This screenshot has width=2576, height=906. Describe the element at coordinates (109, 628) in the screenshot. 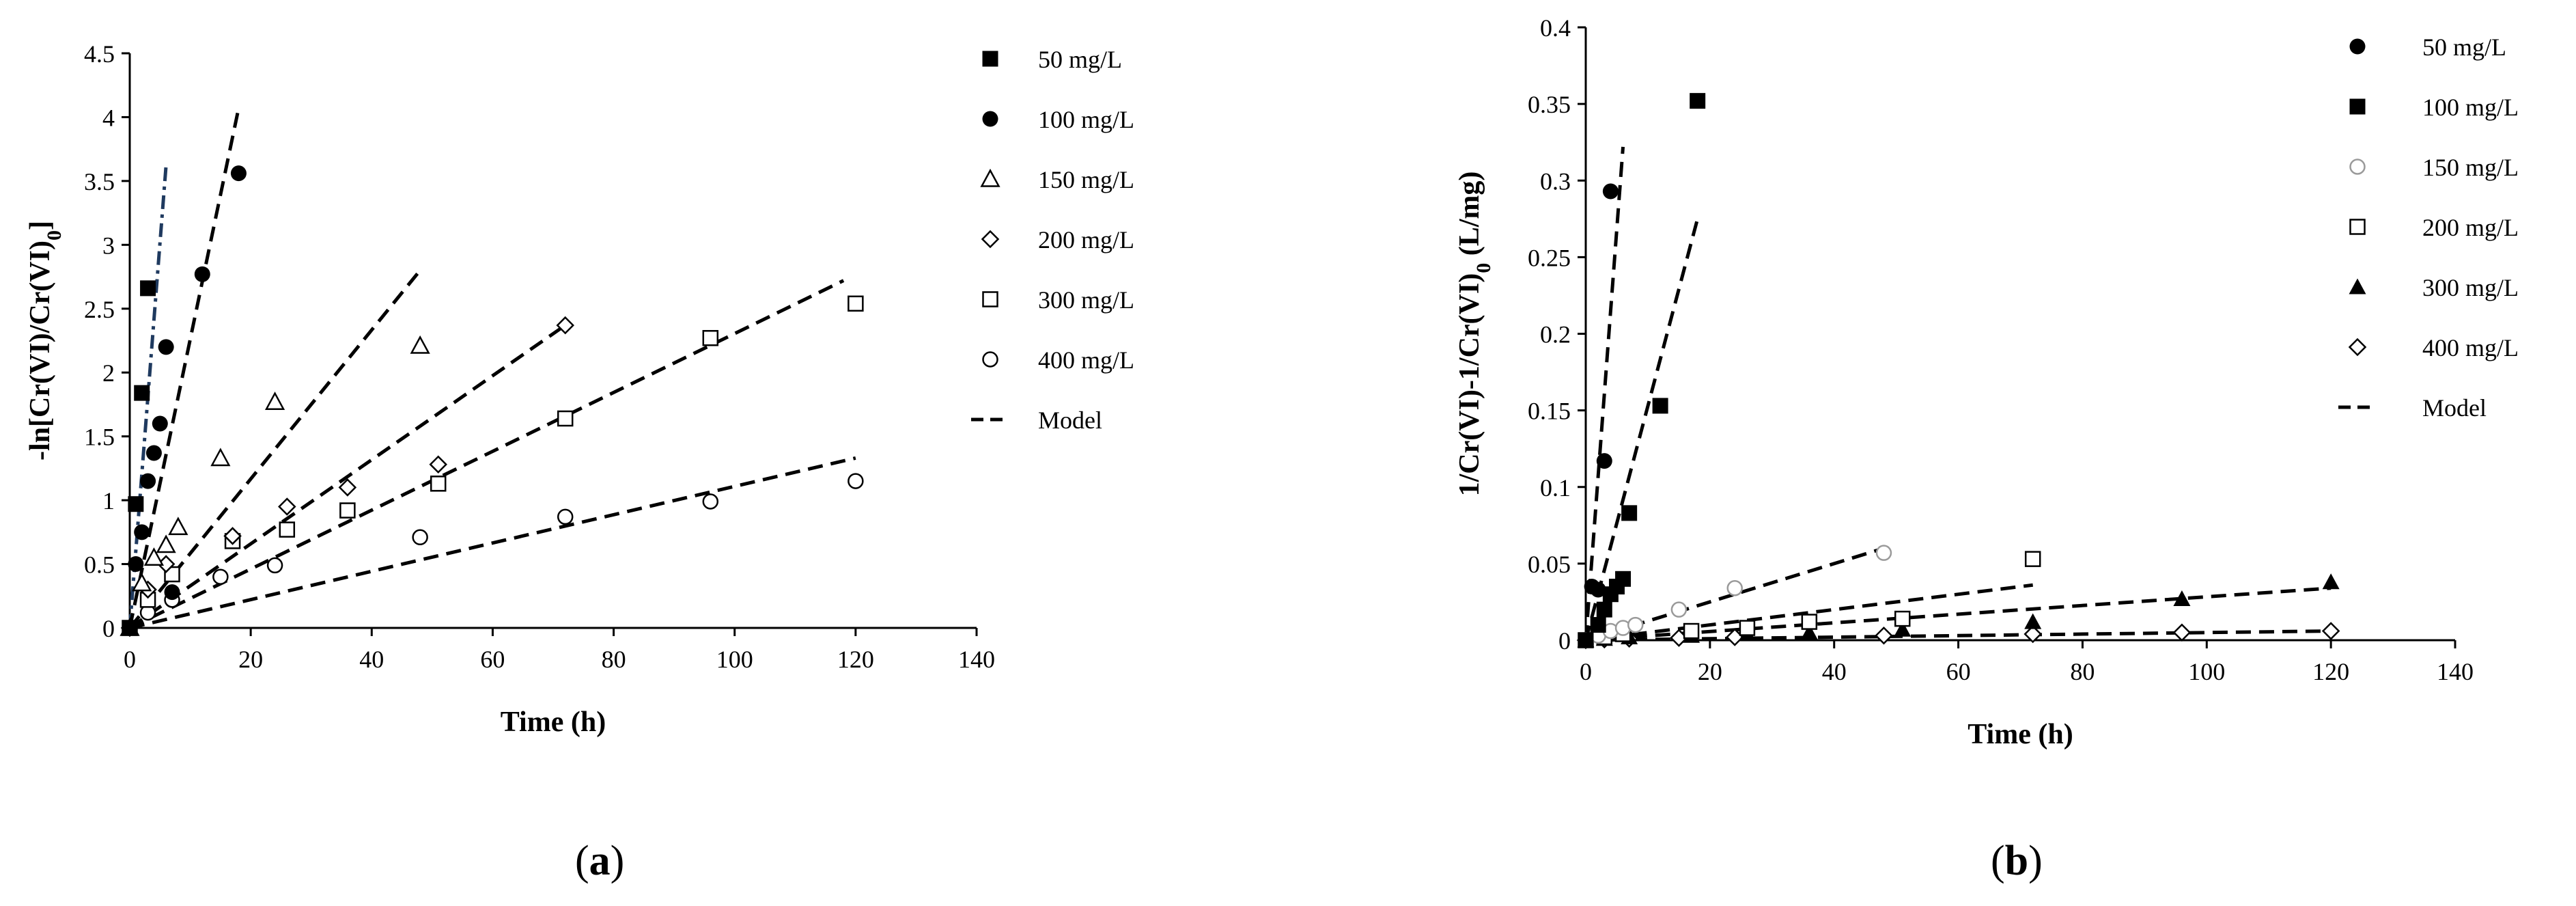

I see `y-tick-label: 0` at that location.